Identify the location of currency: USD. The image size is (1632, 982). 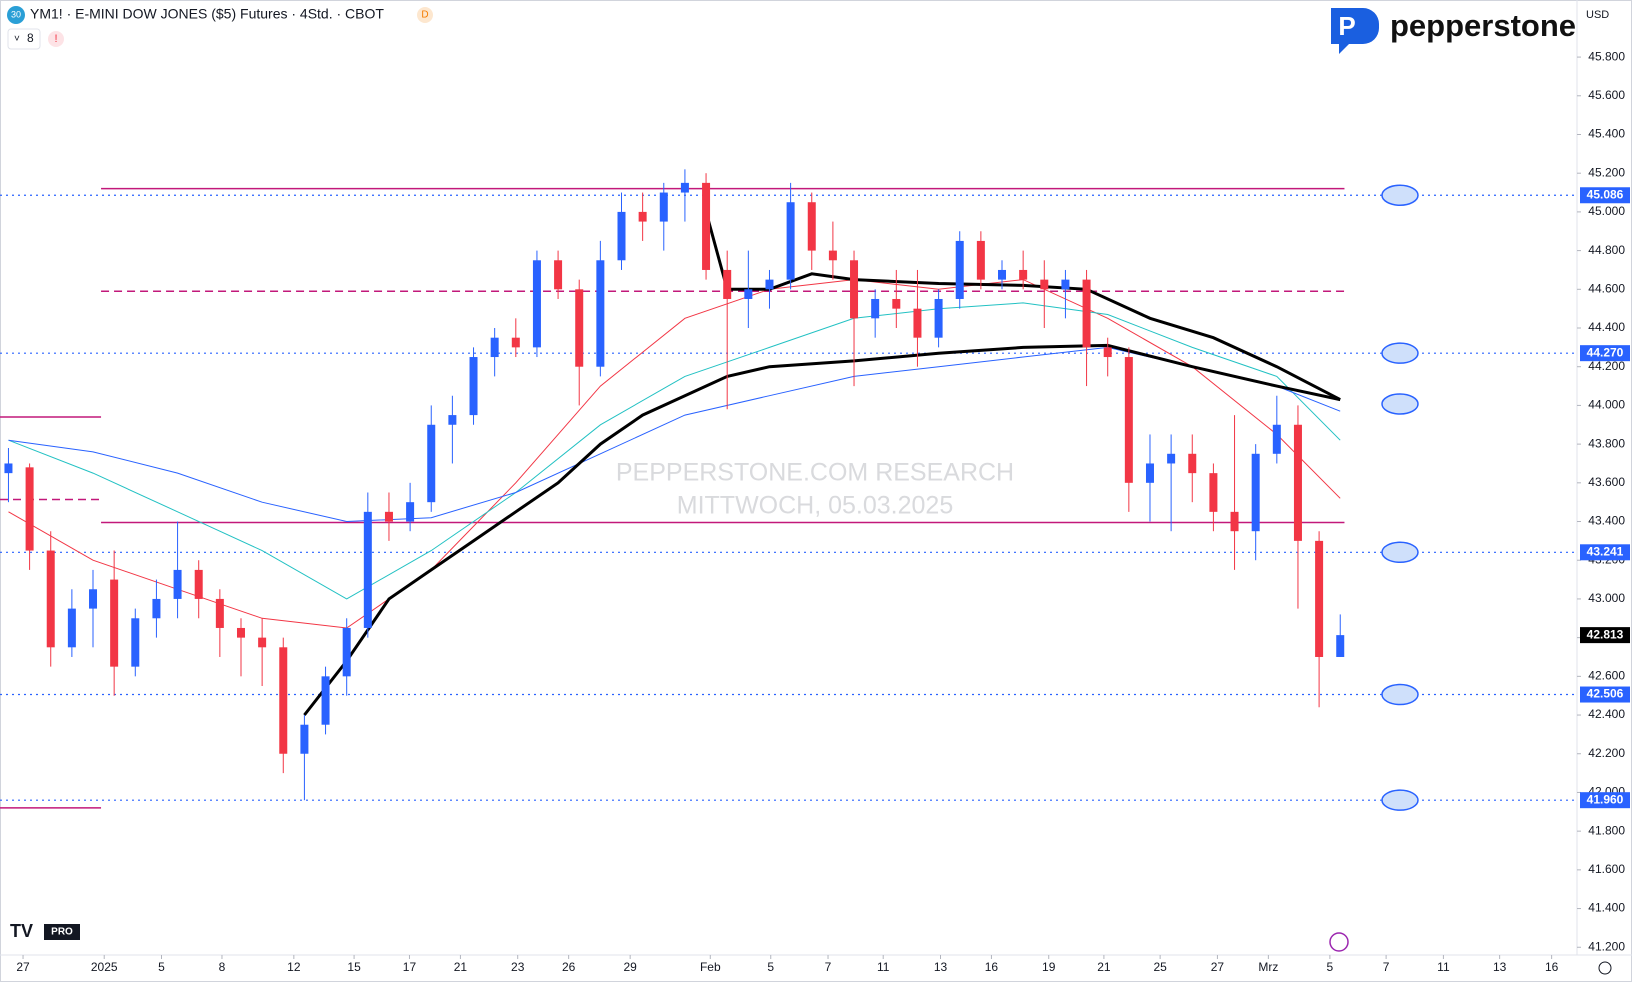
(1597, 15).